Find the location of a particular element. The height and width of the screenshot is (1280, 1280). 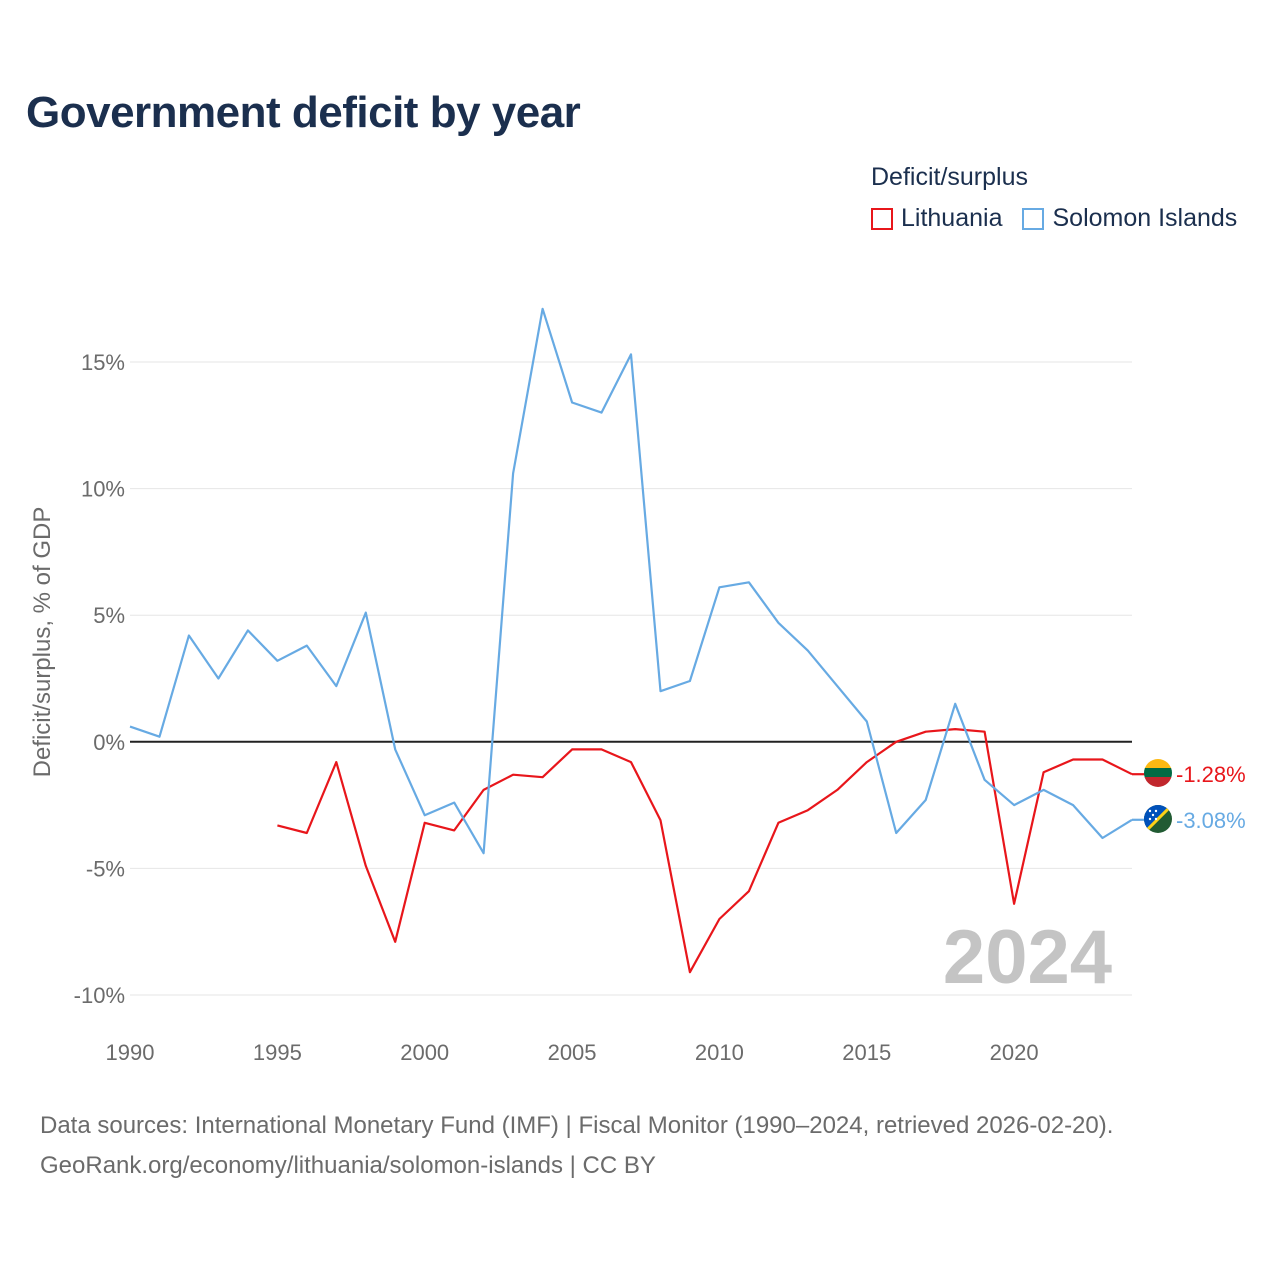

y-axis-ticks: -10% -5% 0% 5% 10% 15% is located at coordinates (99, 679).